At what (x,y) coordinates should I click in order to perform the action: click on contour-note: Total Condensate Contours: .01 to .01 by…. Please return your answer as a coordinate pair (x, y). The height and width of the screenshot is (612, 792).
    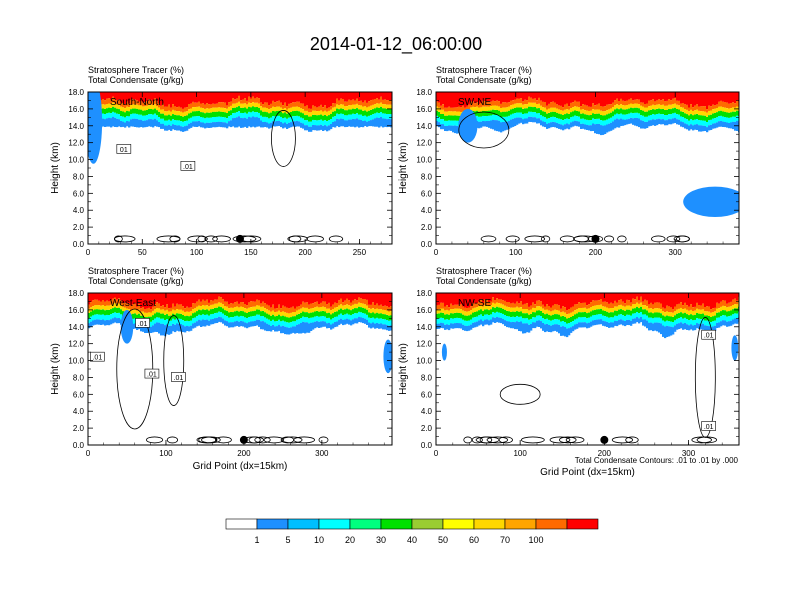
    Looking at the image, I should click on (657, 460).